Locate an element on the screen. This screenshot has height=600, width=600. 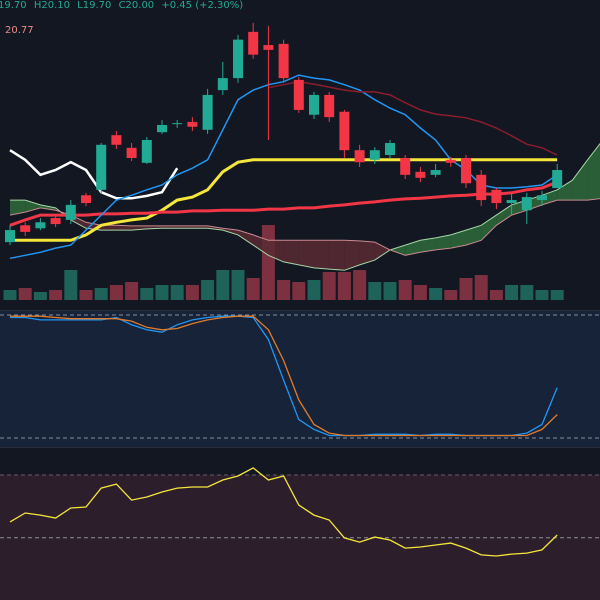
open-label: 19.70 is located at coordinates (13, 5).